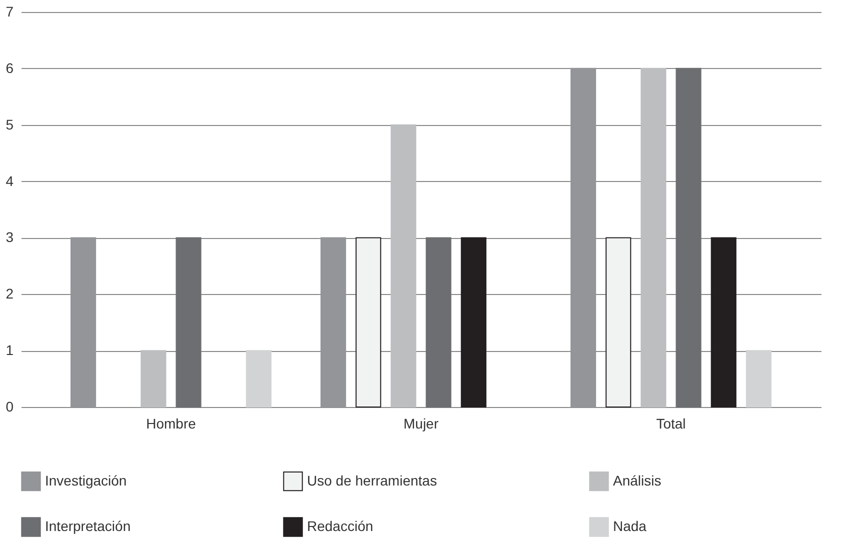 Image resolution: width=841 pixels, height=543 pixels. What do you see at coordinates (340, 526) in the screenshot?
I see `legend-label: Redacción` at bounding box center [340, 526].